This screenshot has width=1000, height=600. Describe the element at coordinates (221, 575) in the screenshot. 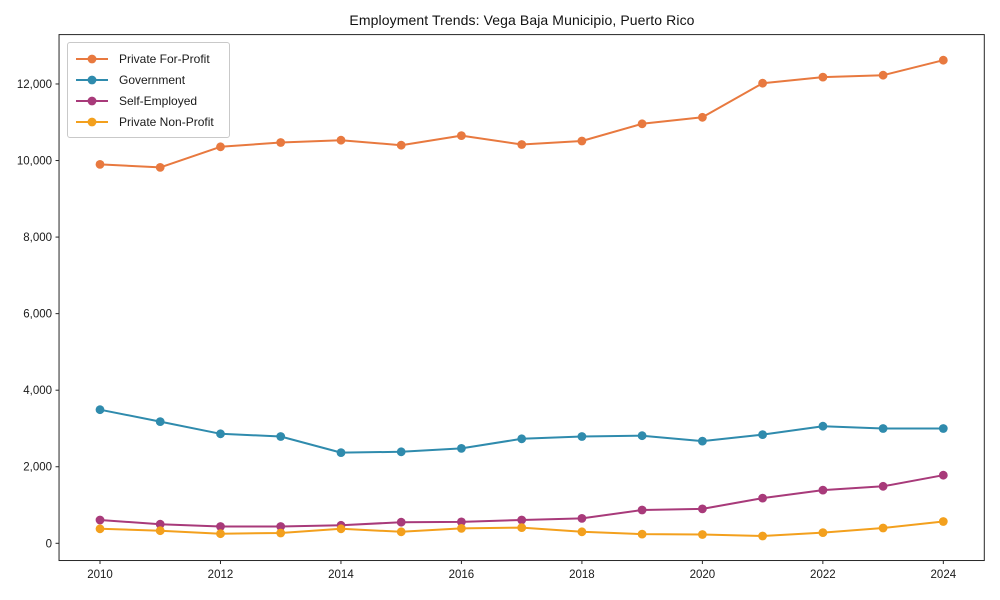

I see `x-tick-label: 2012` at that location.